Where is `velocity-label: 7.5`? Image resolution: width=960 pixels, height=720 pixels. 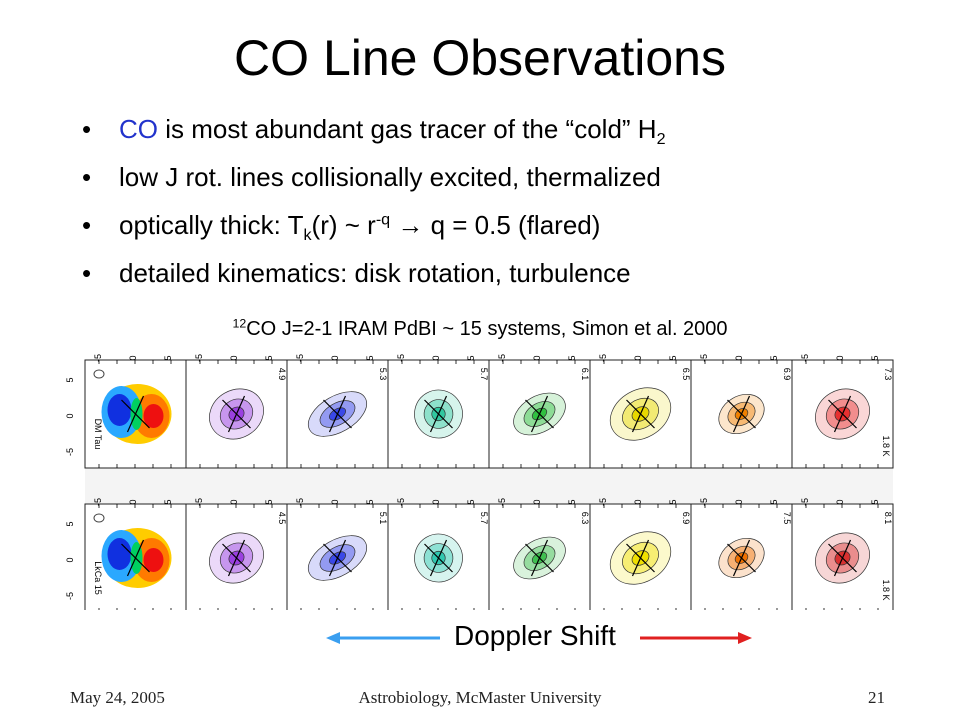
velocity-label: 7.5 is located at coordinates (787, 518).